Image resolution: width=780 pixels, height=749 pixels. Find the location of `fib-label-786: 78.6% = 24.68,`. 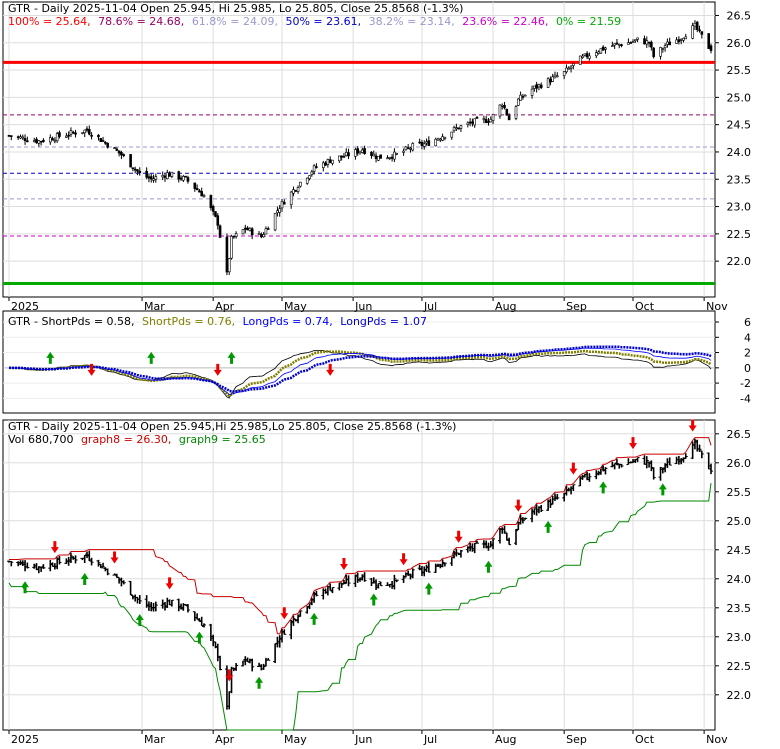

fib-label-786: 78.6% = 24.68, is located at coordinates (141, 21).